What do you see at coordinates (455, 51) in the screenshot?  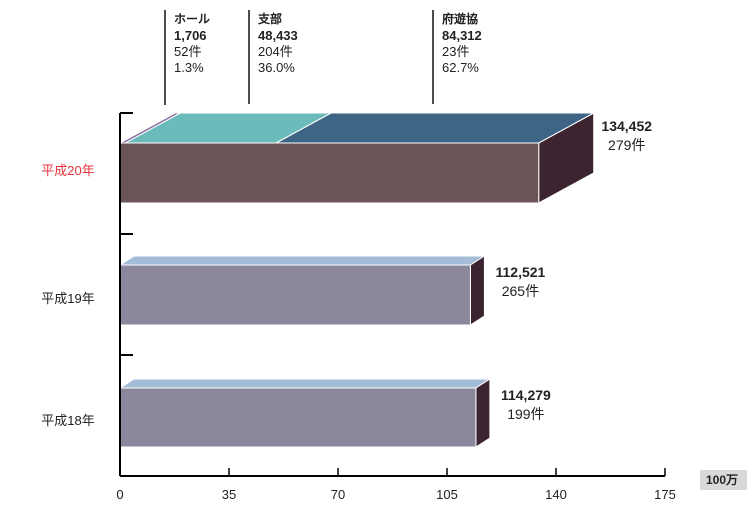 I see `callout-prefecture-count: 23件` at bounding box center [455, 51].